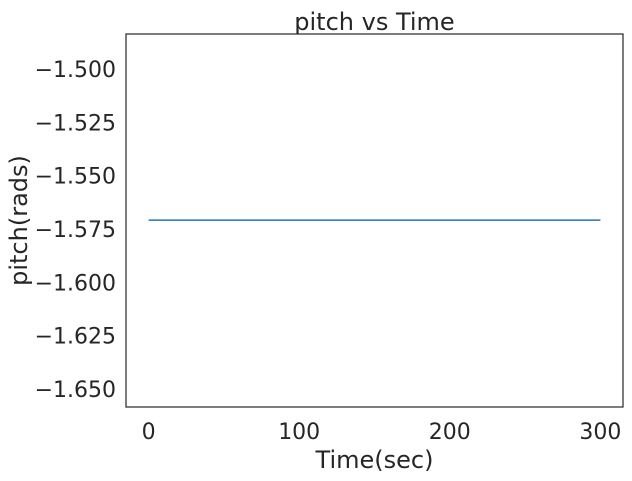  Describe the element at coordinates (75, 337) in the screenshot. I see `y-tick-label: −1.625` at that location.